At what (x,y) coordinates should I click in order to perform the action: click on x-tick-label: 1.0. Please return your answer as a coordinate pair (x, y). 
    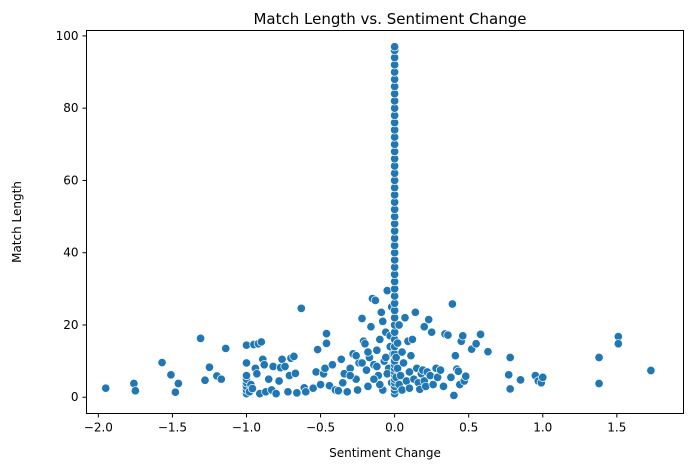
    Looking at the image, I should click on (542, 428).